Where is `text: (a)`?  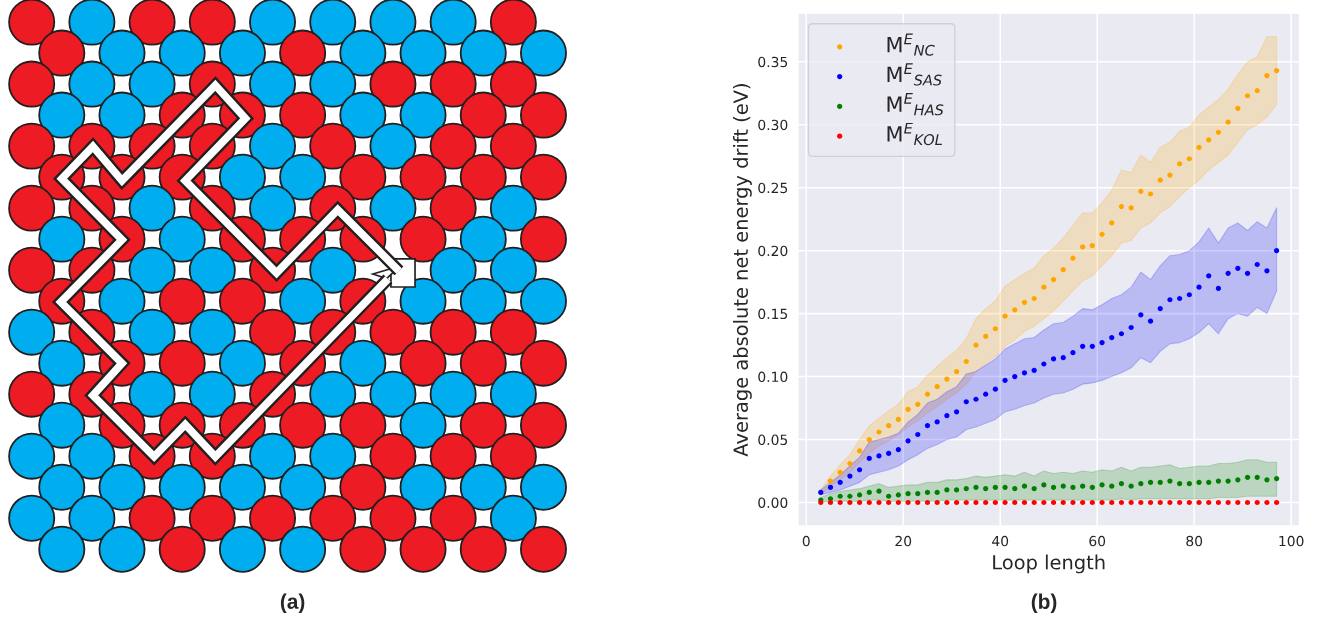
text: (a) is located at coordinates (292, 603).